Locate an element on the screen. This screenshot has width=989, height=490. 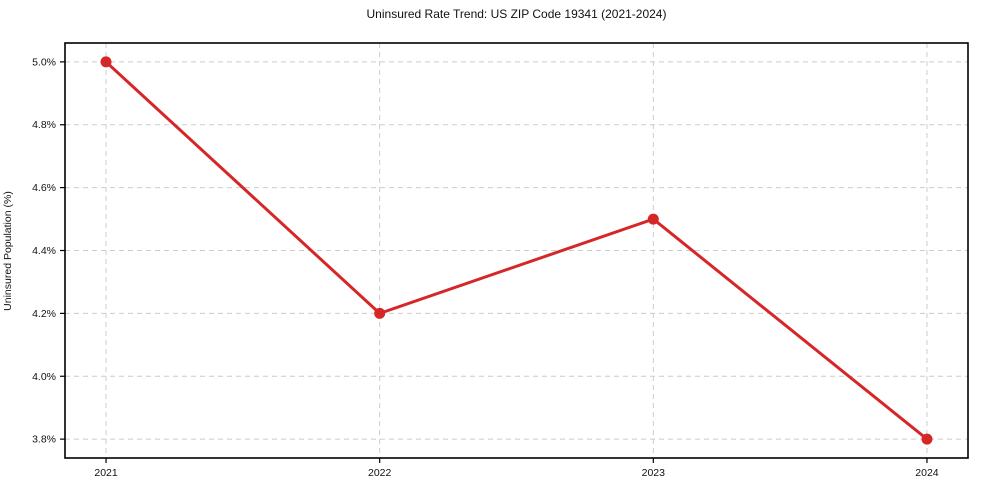
x-tick-label: 2022 is located at coordinates (380, 473).